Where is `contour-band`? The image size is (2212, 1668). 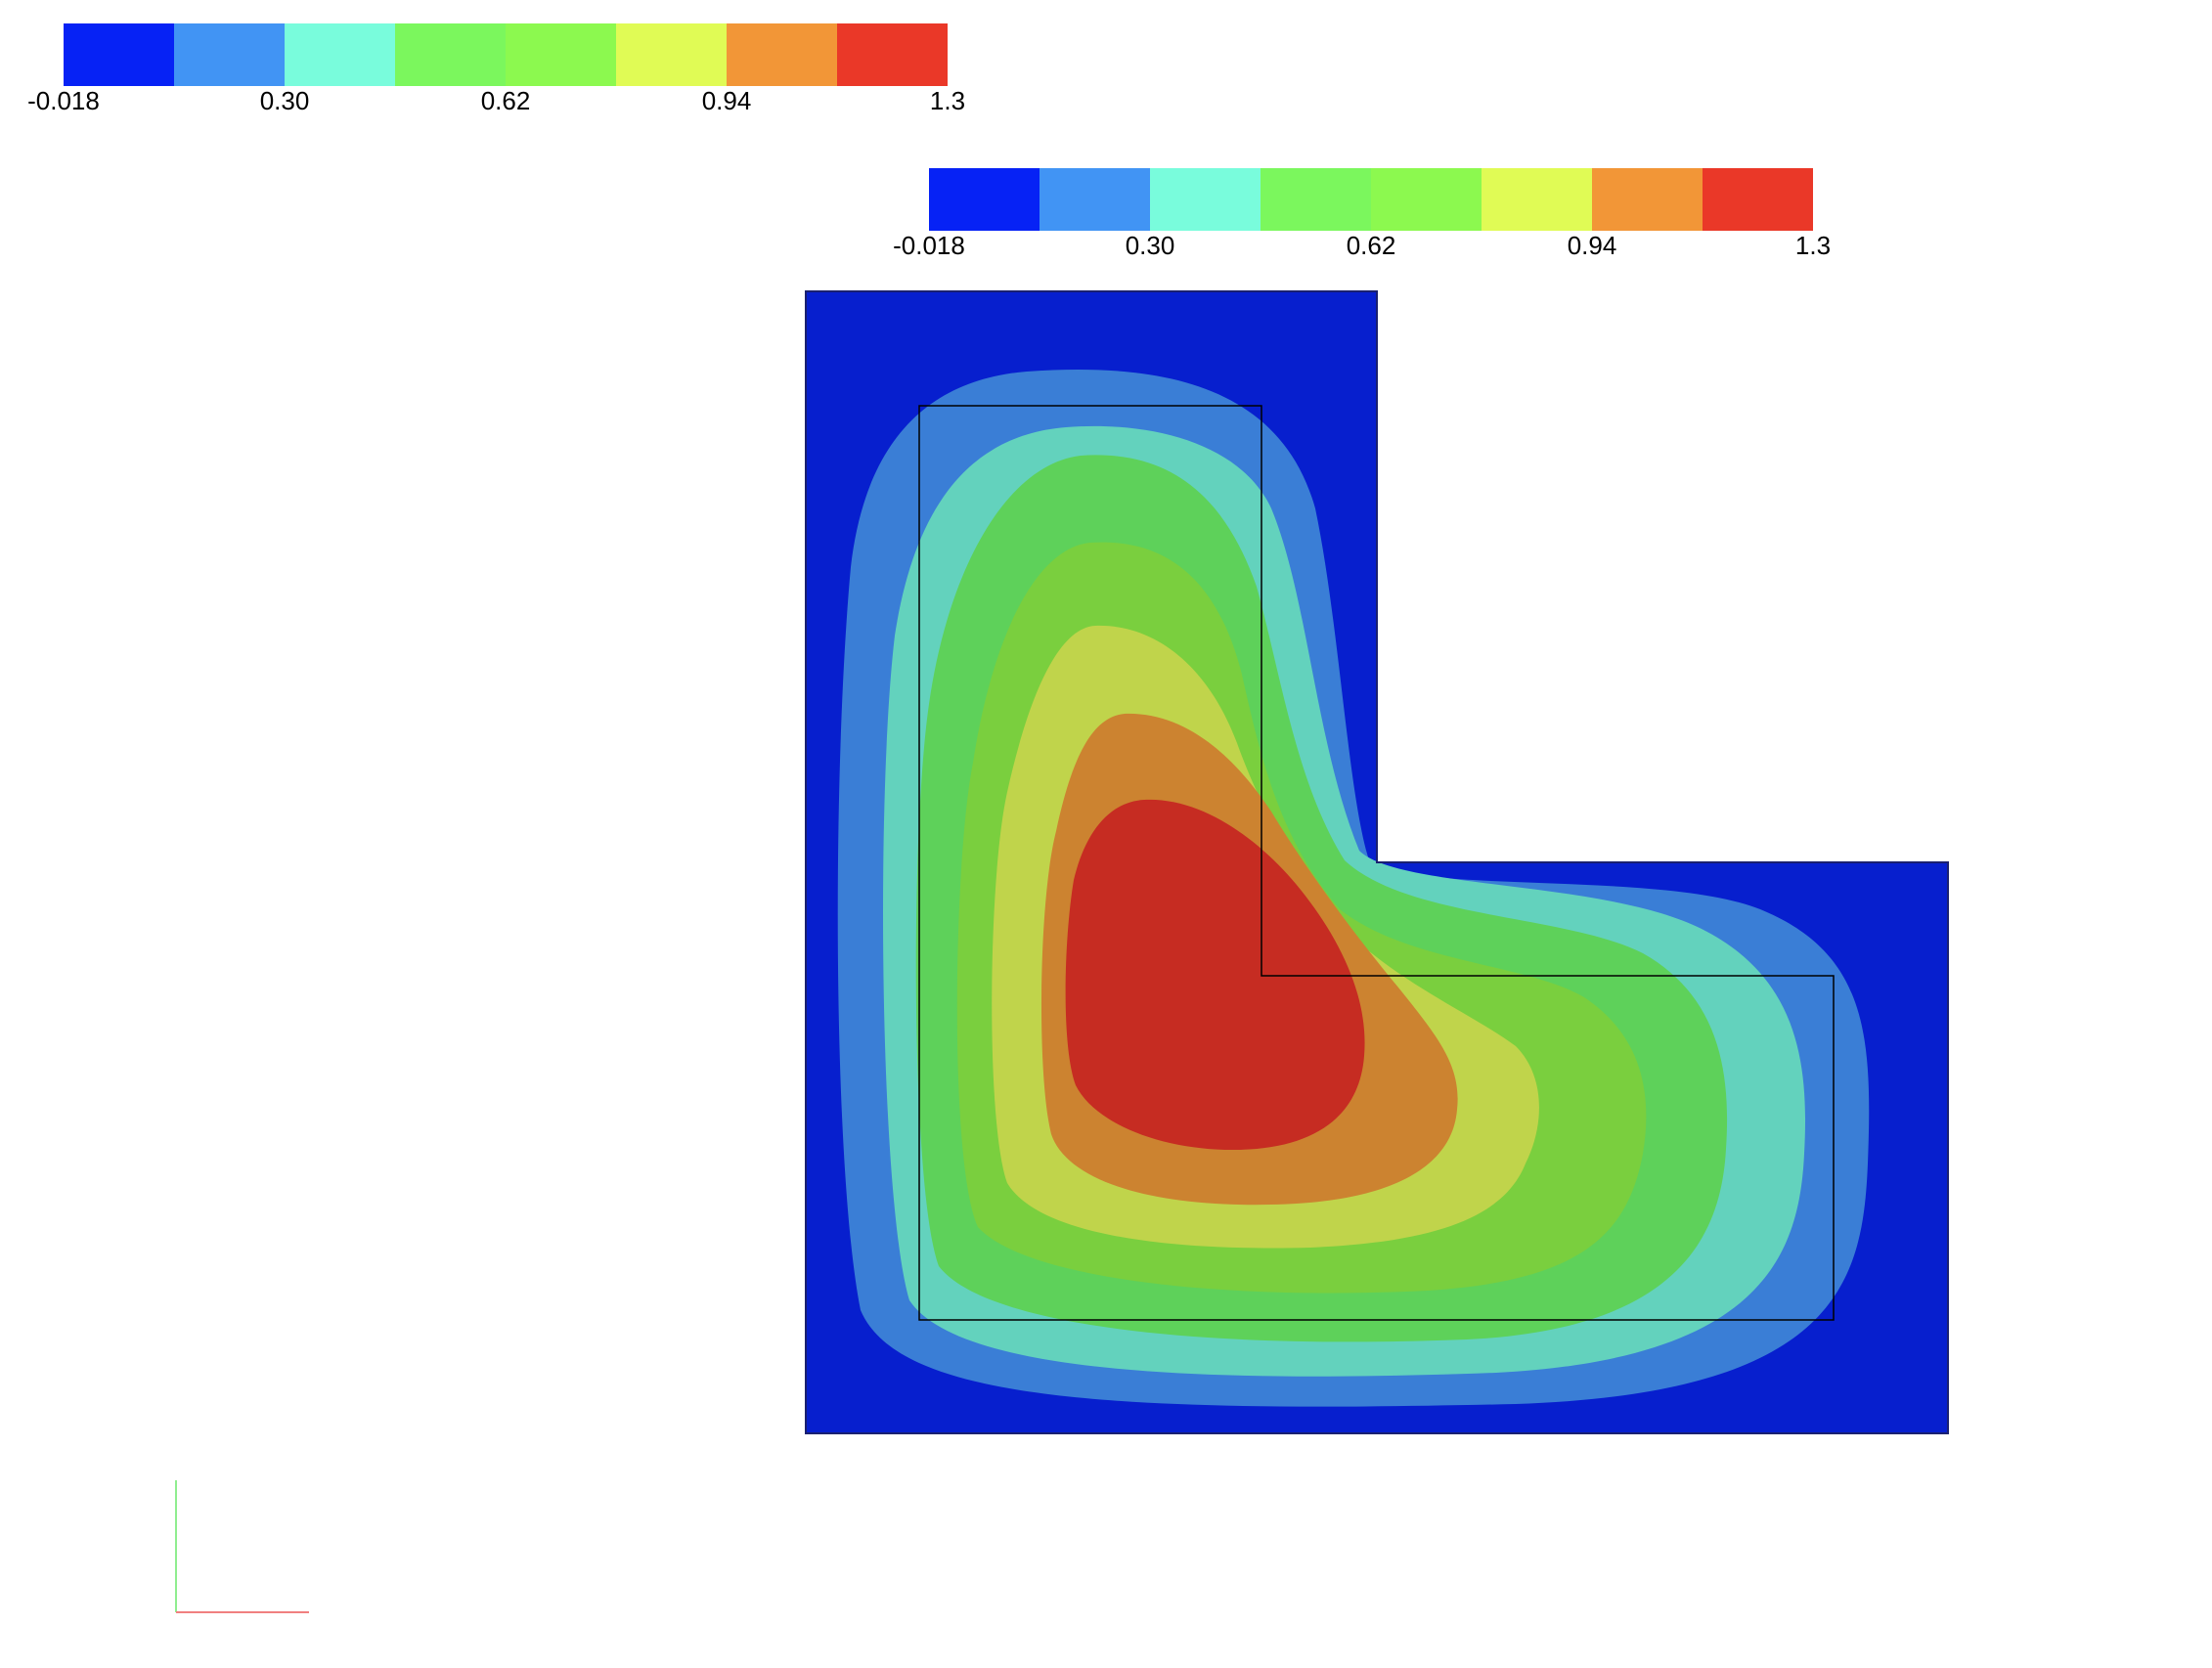 contour-band is located at coordinates (1215, 975).